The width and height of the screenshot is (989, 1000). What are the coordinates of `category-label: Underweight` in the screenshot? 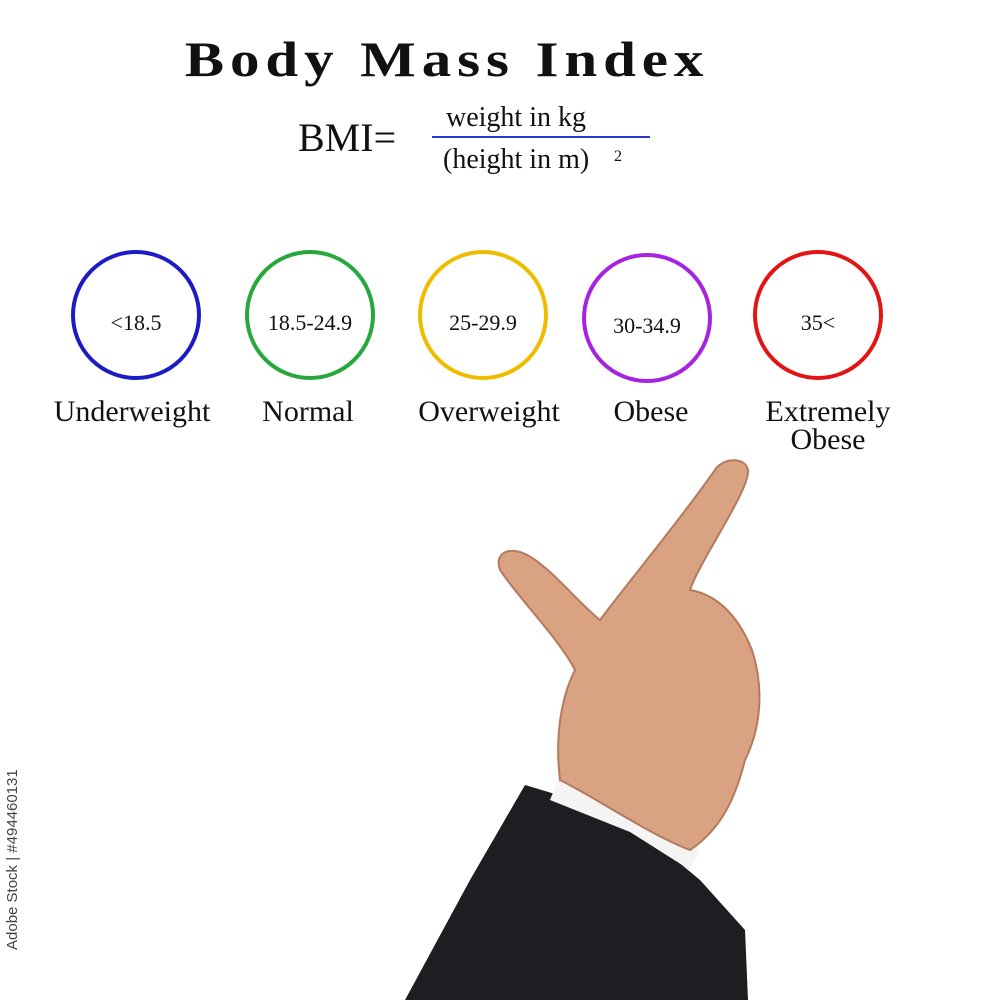 It's located at (132, 411).